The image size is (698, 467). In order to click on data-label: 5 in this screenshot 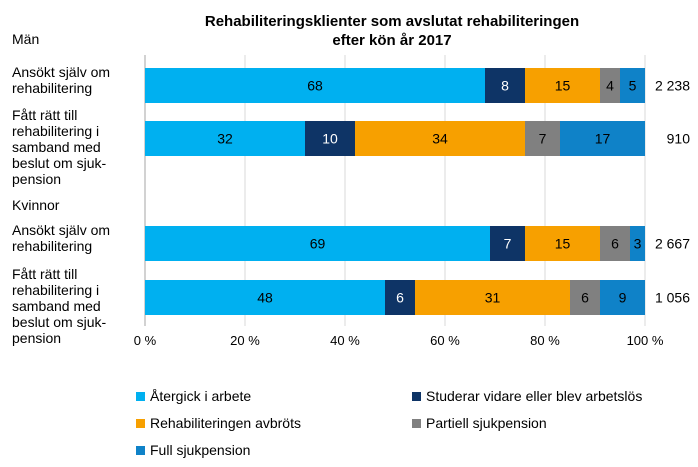, I will do `click(633, 86)`.